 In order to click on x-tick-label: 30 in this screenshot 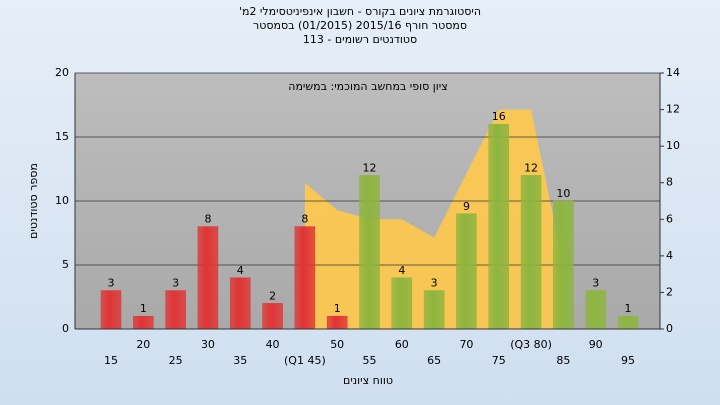, I will do `click(208, 344)`.